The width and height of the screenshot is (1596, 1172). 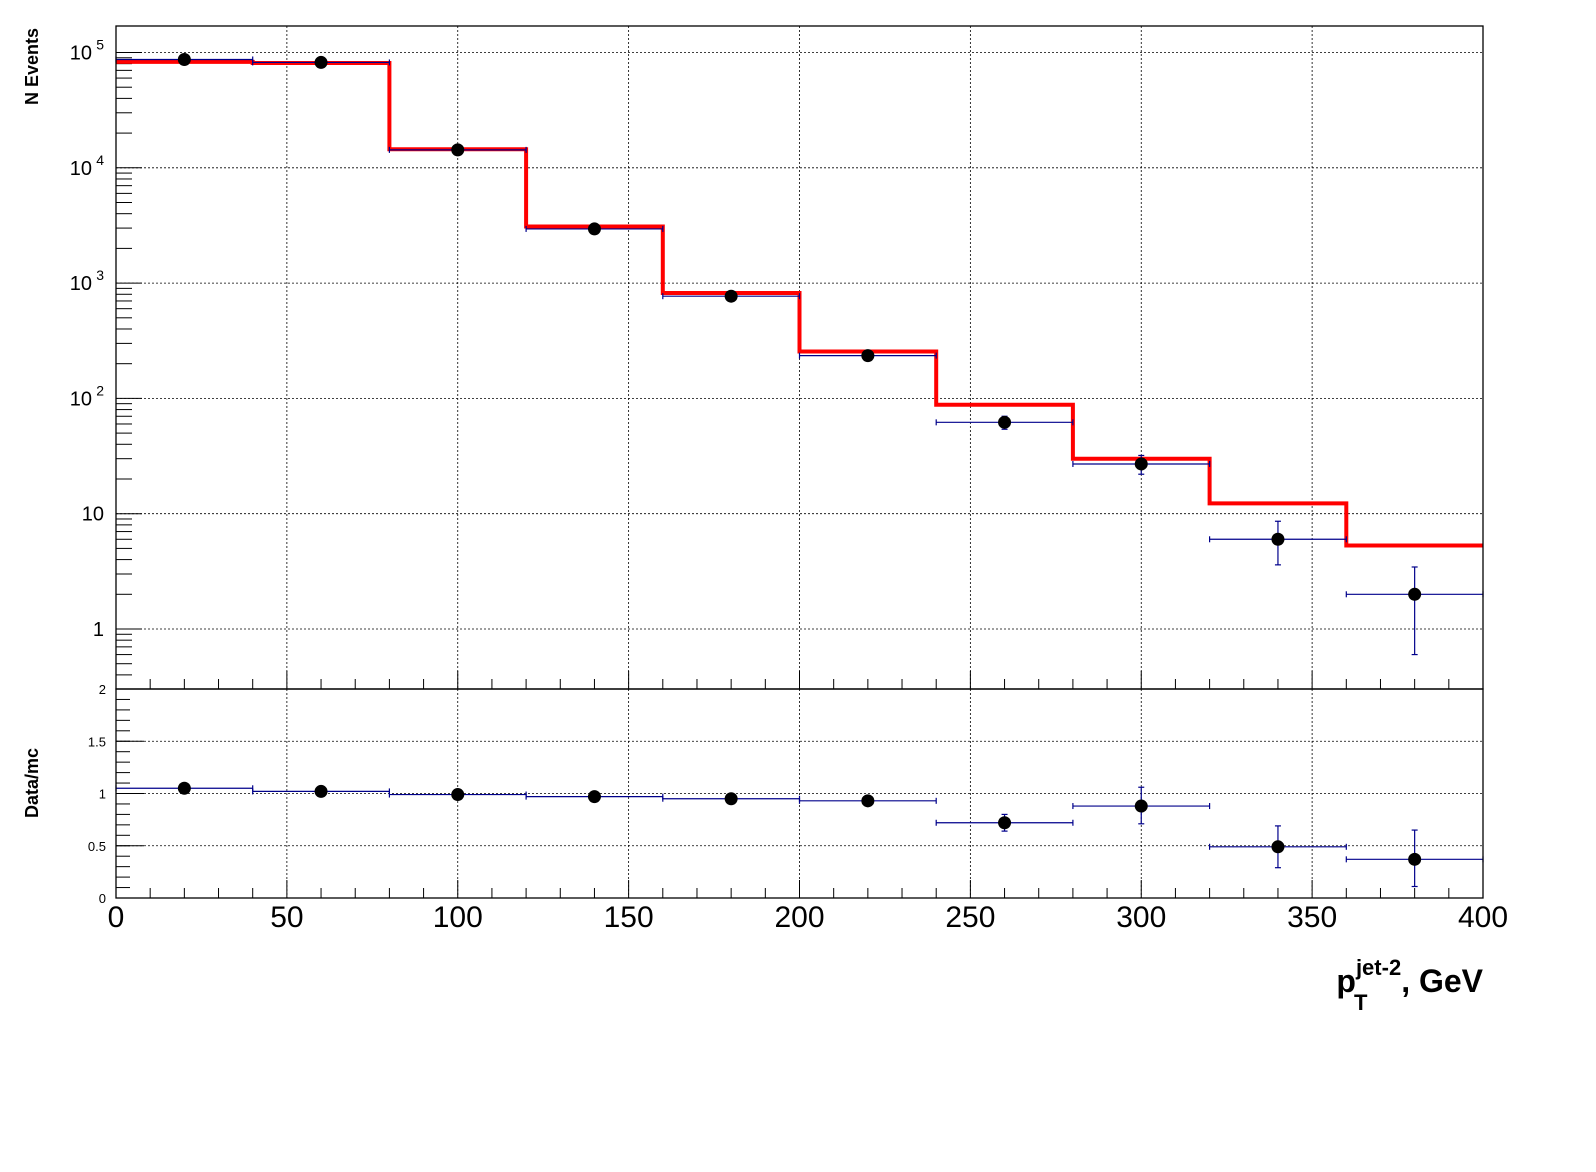 I want to click on x-tick-label: 0, so click(x=116, y=917).